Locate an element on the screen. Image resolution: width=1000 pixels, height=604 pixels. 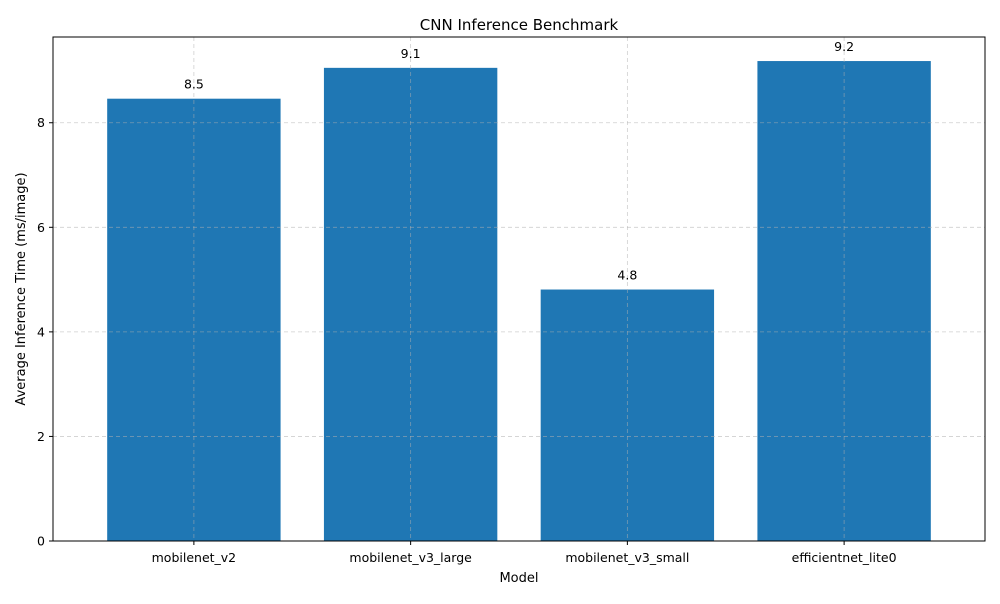
y-axis-ticks: 0 2 4 6 8 is located at coordinates (45, 332).